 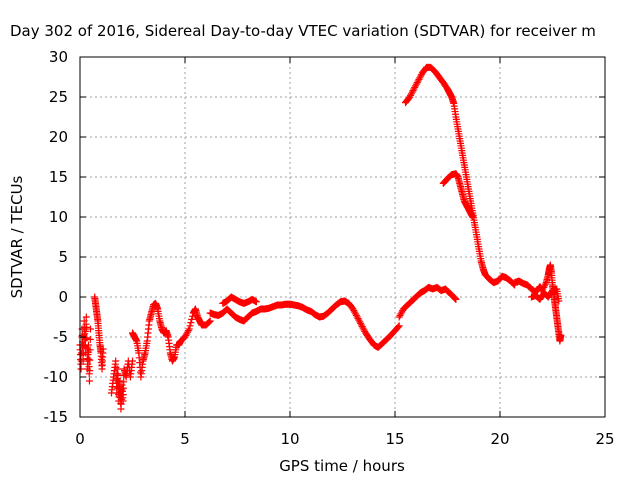 I want to click on y-tick-label: -15, so click(x=56, y=417).